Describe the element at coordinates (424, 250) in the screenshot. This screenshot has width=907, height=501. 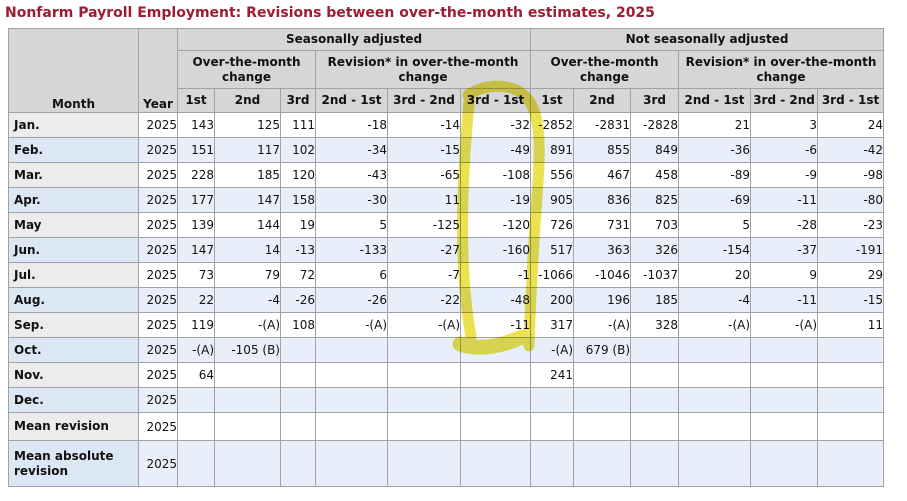
I see `value-cell: -27` at that location.